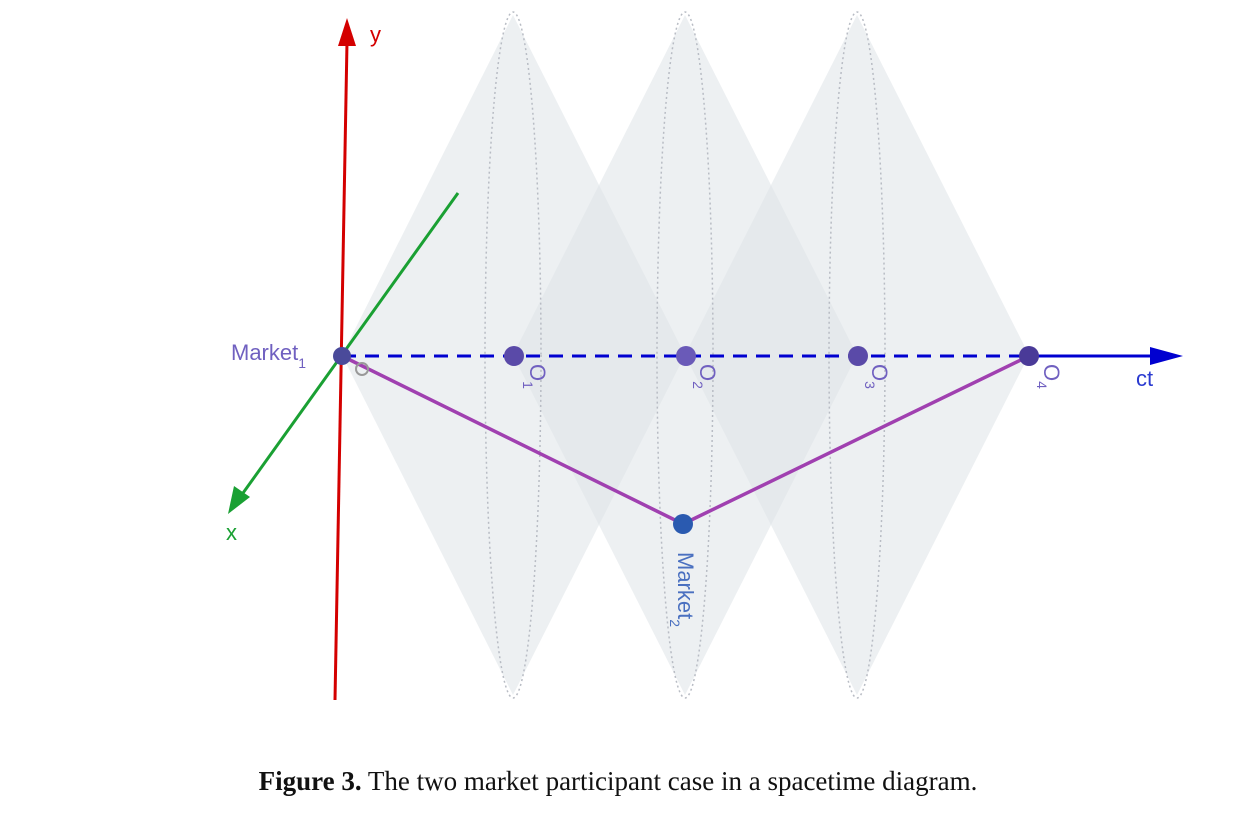  I want to click on observer-point-o1, so click(514, 356).